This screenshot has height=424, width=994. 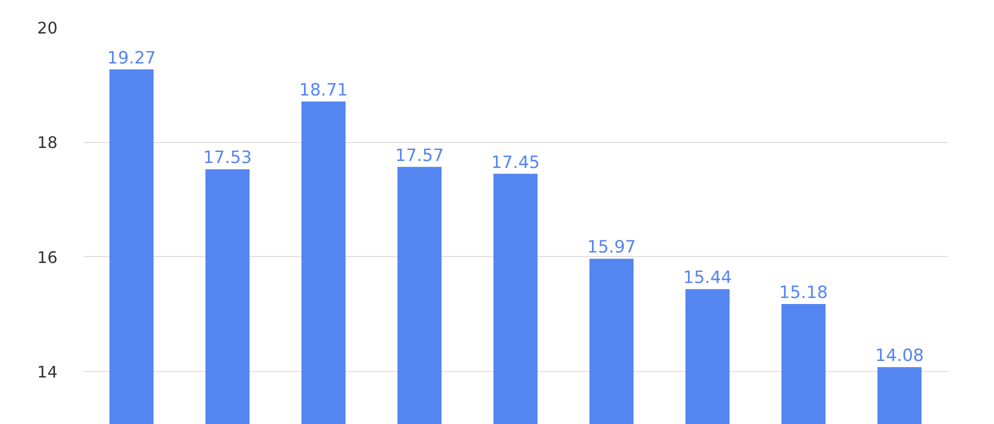 What do you see at coordinates (47, 28) in the screenshot?
I see `y-tick-label: 20` at bounding box center [47, 28].